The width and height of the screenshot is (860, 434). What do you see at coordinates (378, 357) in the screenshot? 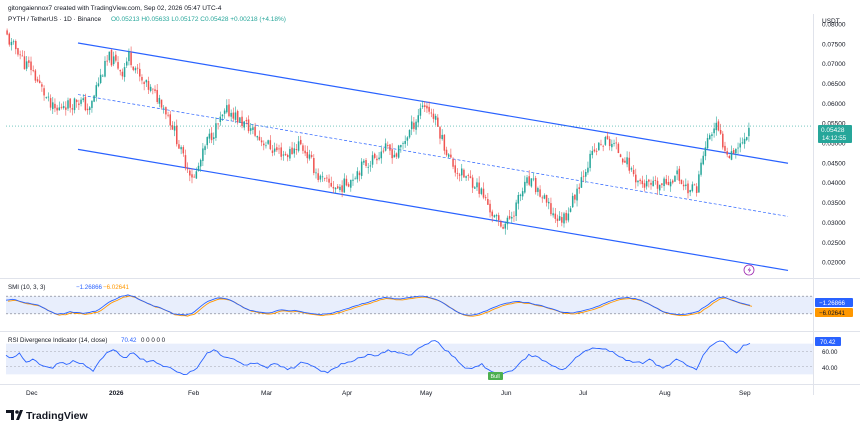
I see `rsi-line` at bounding box center [378, 357].